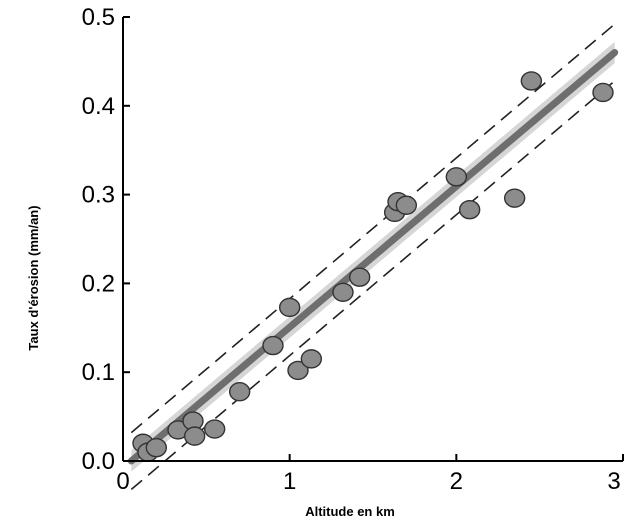 This screenshot has width=628, height=532. I want to click on y-tick-label: 0.4, so click(98, 106).